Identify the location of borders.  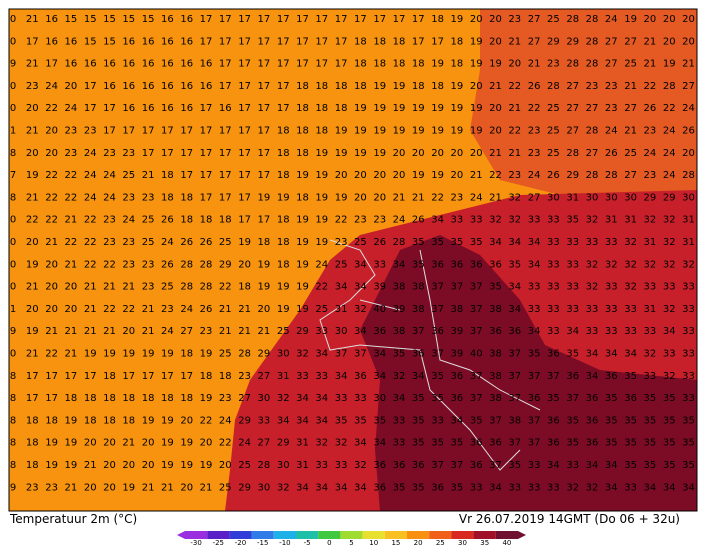
(430, 355).